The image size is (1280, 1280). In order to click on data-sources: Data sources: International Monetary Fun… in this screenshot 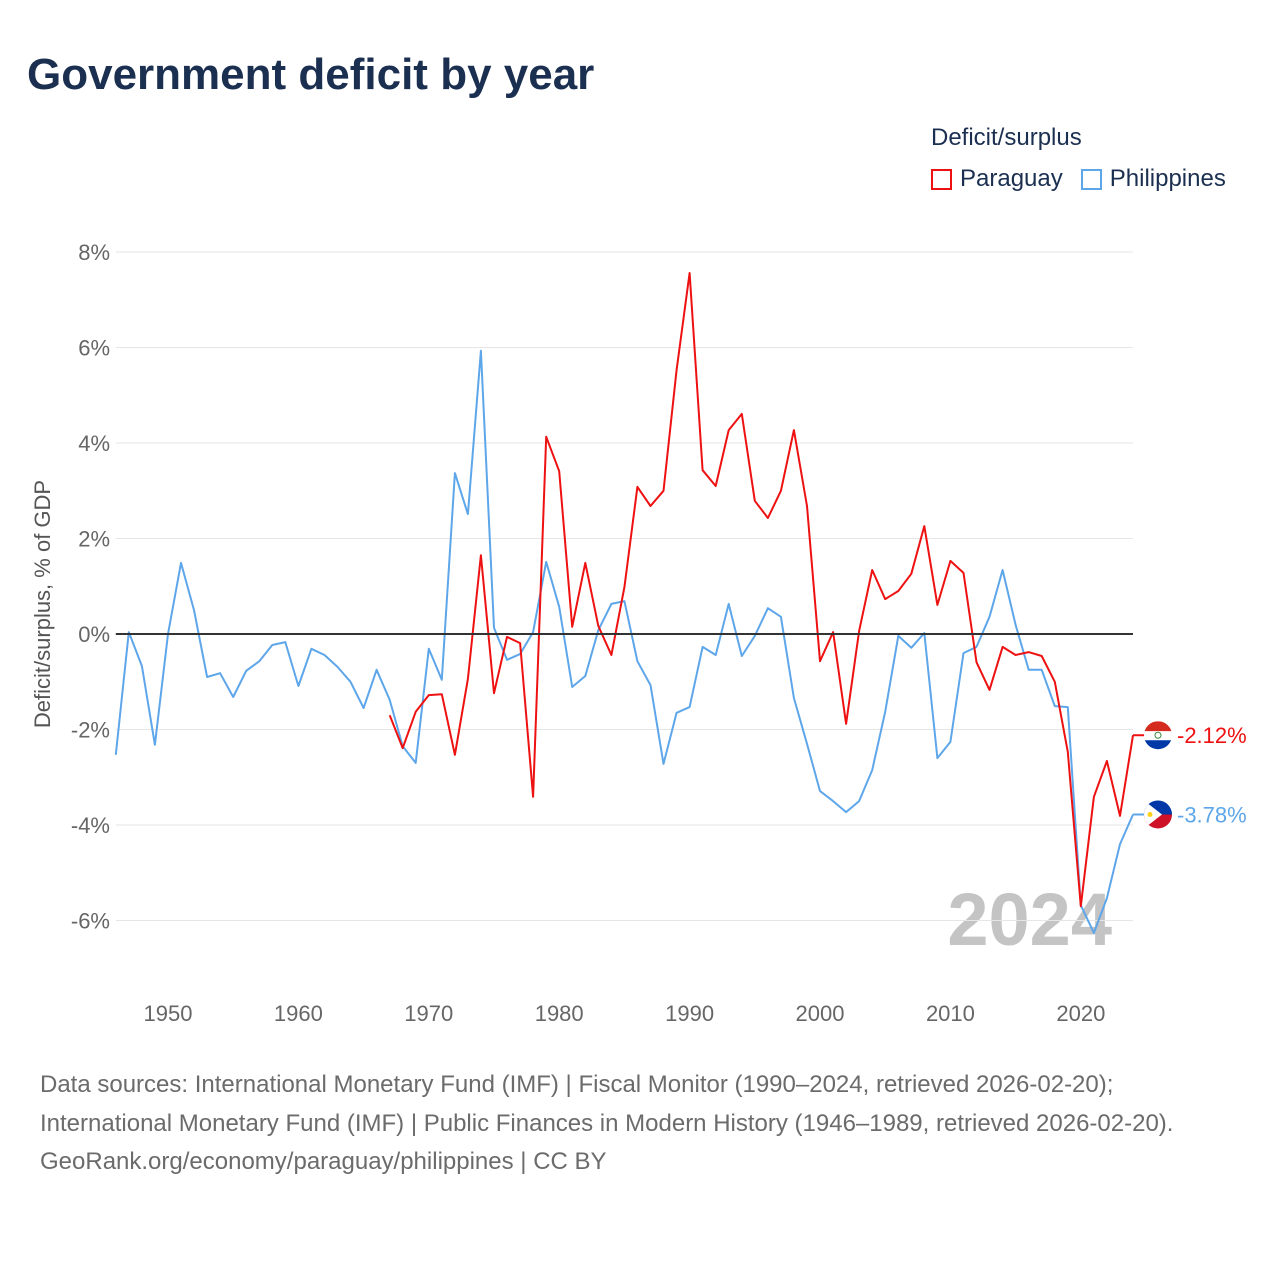, I will do `click(607, 1104)`.